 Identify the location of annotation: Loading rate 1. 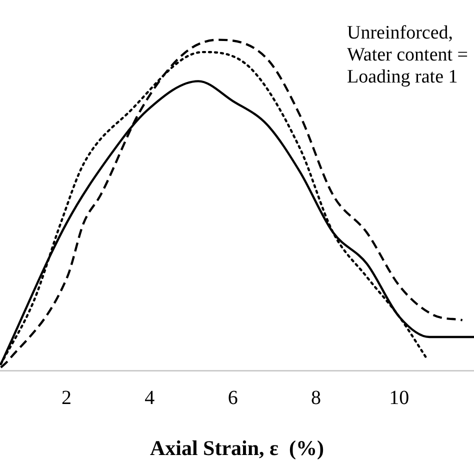
(402, 77).